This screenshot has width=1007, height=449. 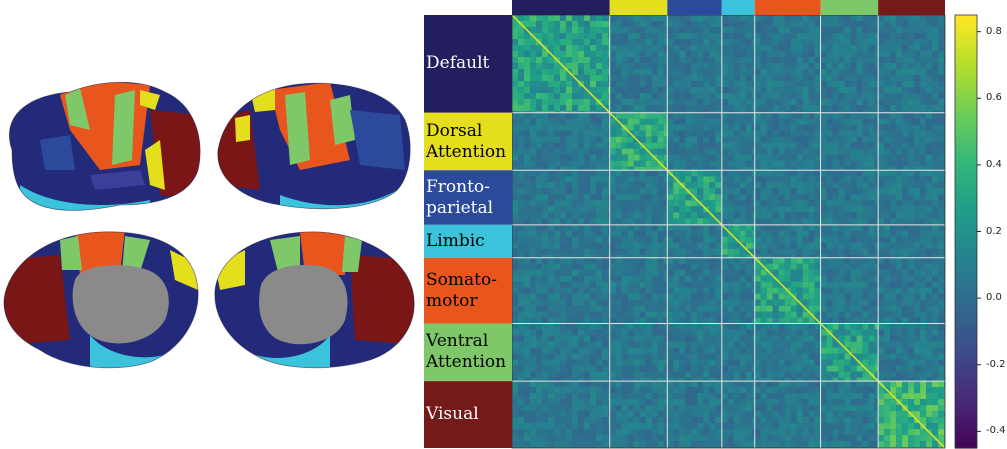 What do you see at coordinates (314, 146) in the screenshot?
I see `brain-lateral-right` at bounding box center [314, 146].